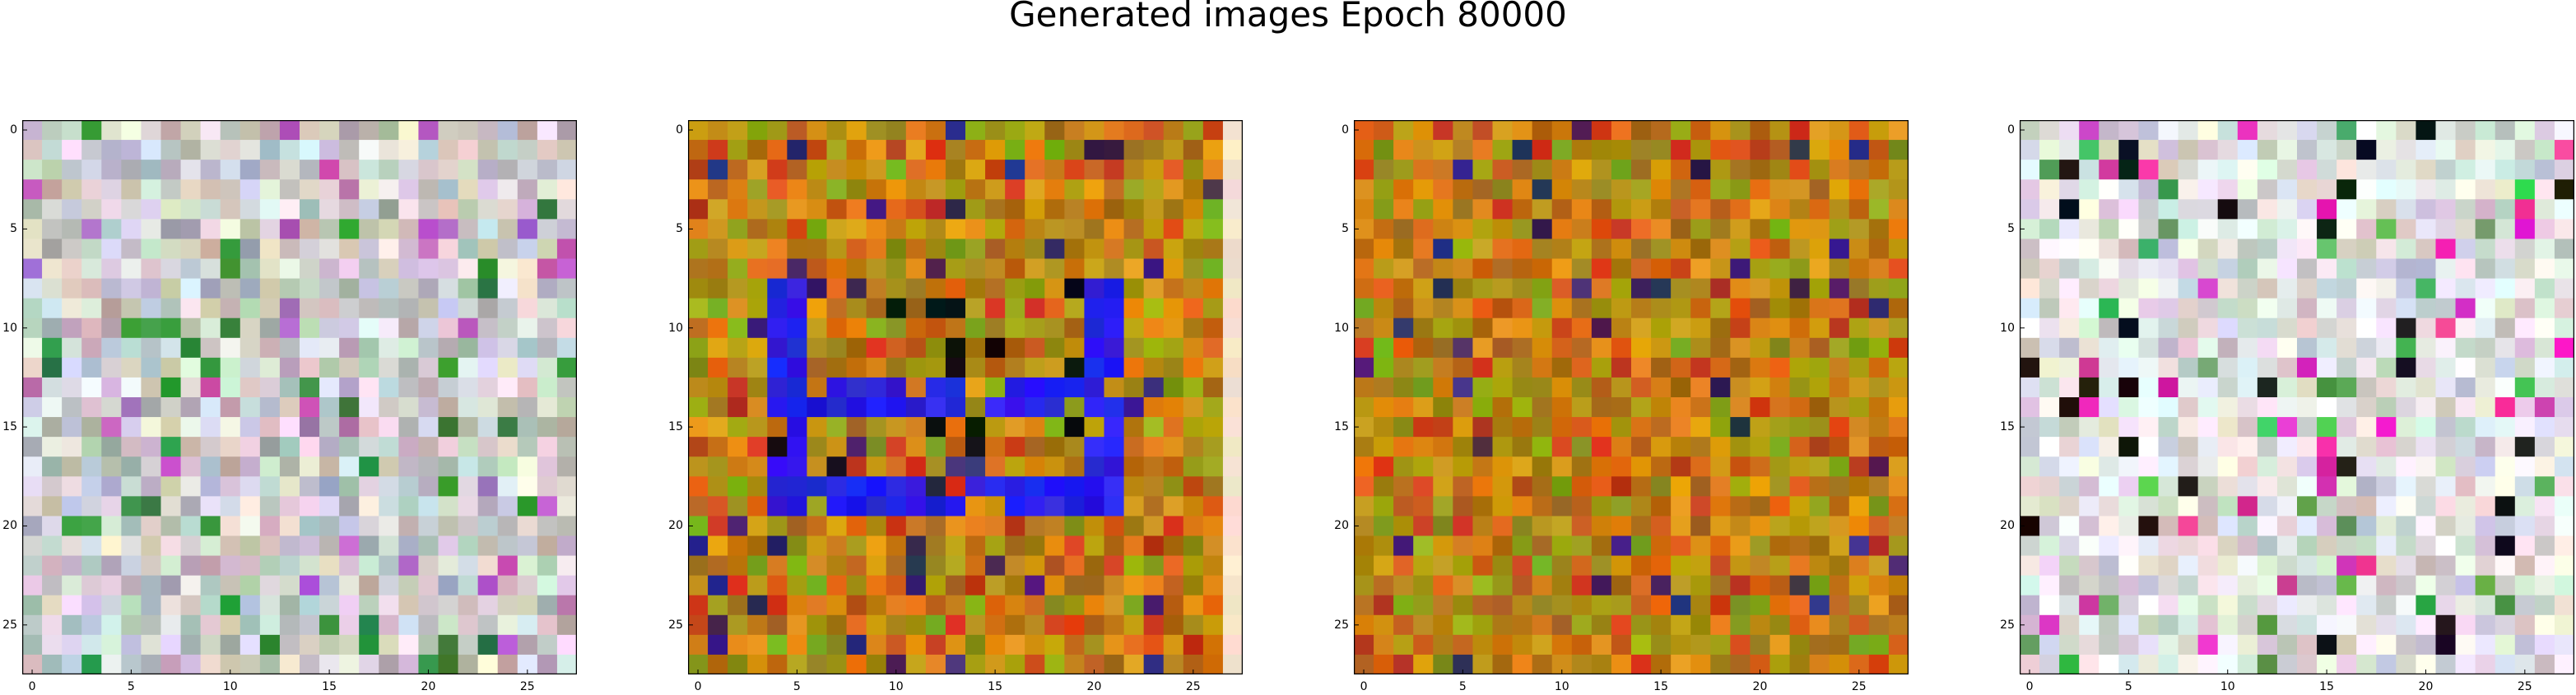 The height and width of the screenshot is (695, 2576). What do you see at coordinates (675, 328) in the screenshot?
I see `y-tick-label: 10` at bounding box center [675, 328].